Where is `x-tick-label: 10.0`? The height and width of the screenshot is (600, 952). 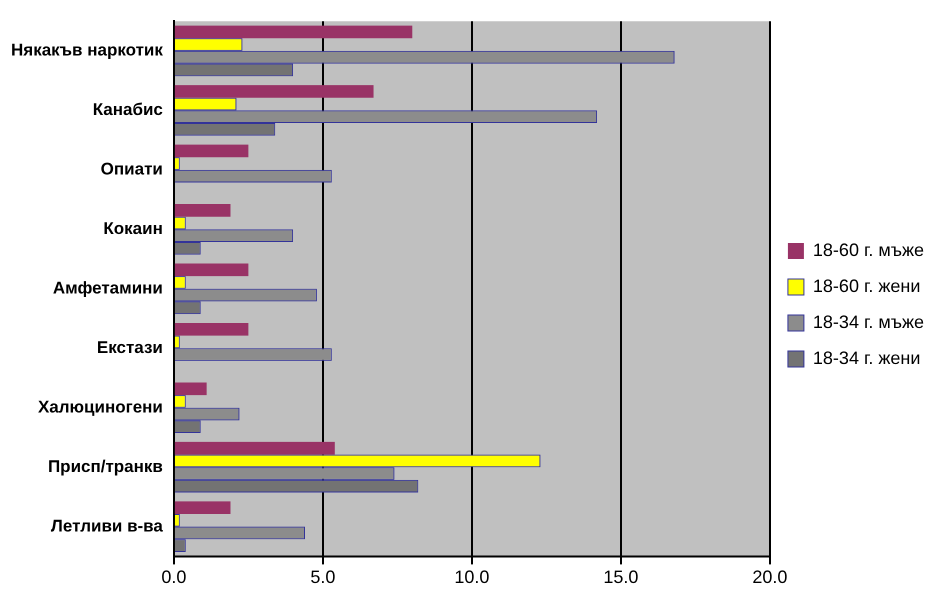 x-tick-label: 10.0 is located at coordinates (472, 577).